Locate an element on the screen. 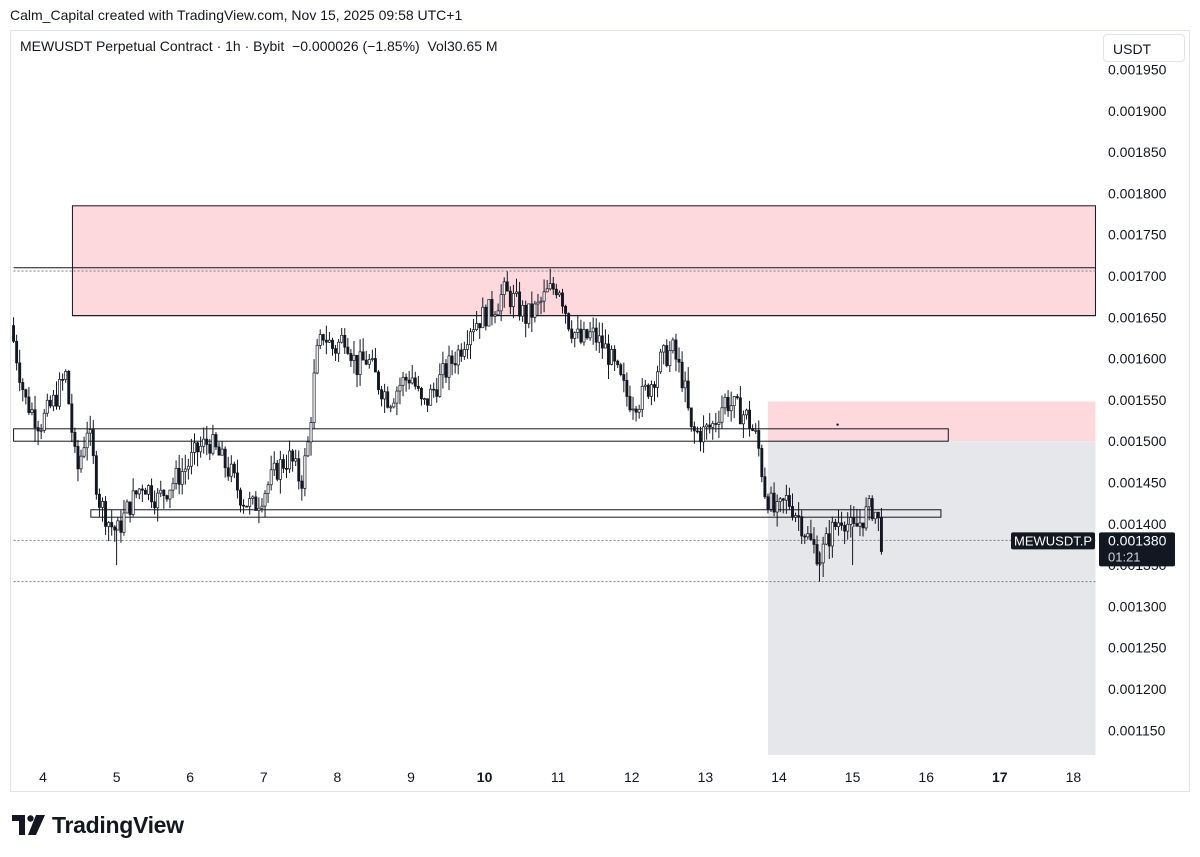 This screenshot has width=1200, height=857. x-axis-tick-label: 16 is located at coordinates (926, 777).